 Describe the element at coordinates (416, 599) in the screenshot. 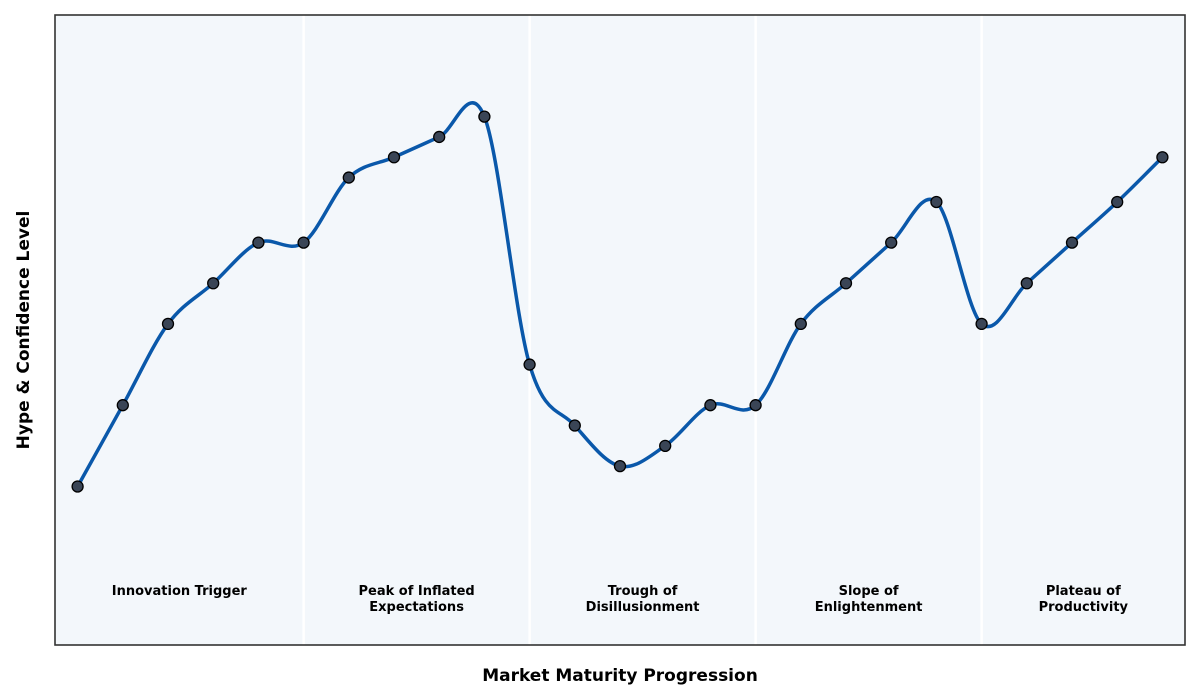

I see `phase-label: Peak of Inflated Expectations` at that location.